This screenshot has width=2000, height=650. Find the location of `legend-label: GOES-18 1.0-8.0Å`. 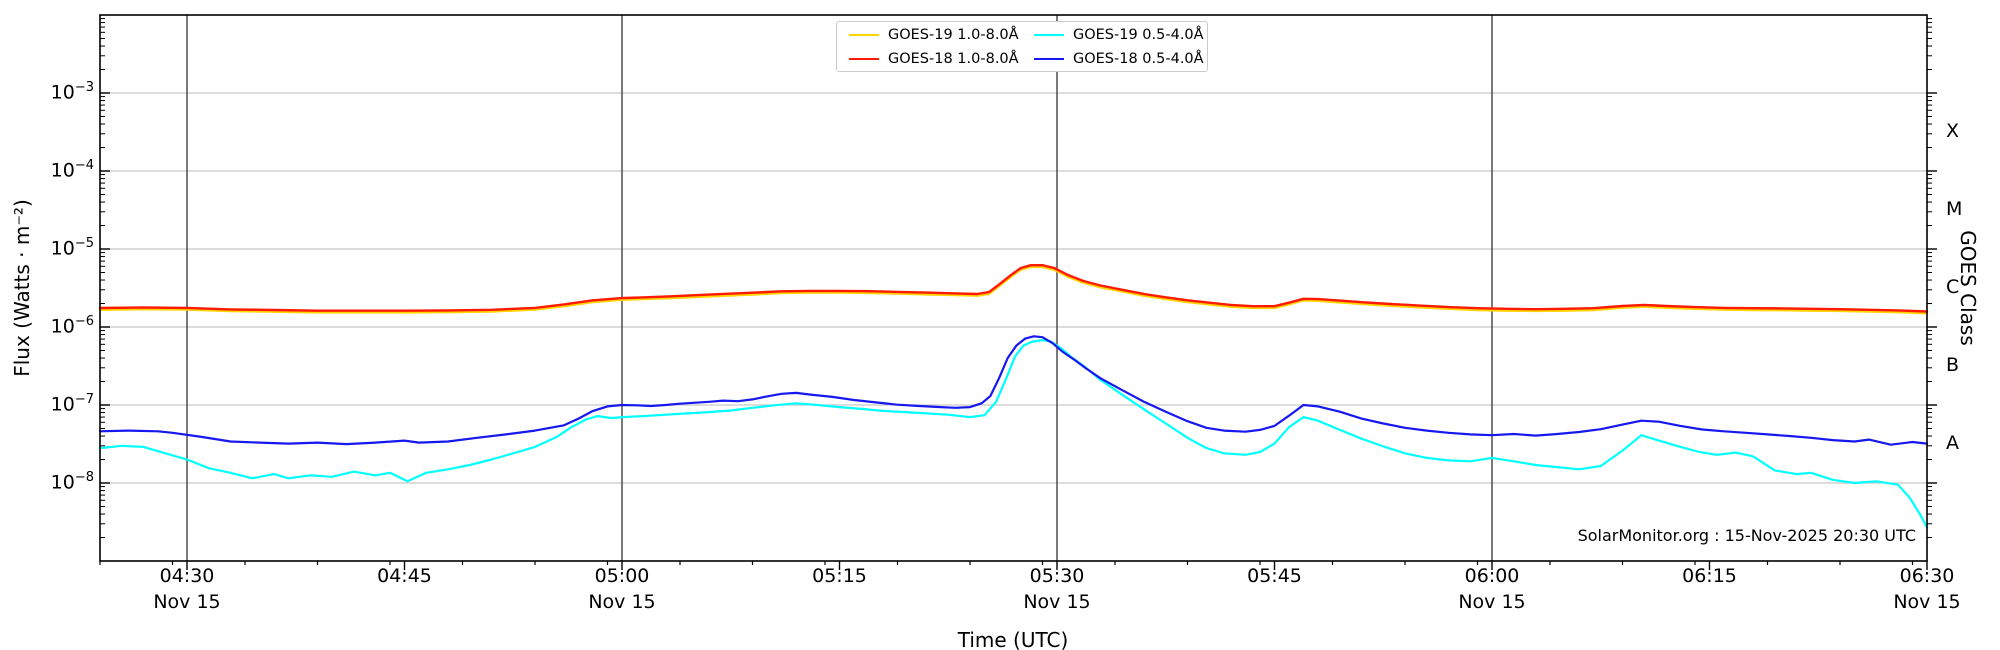

legend-label: GOES-18 1.0-8.0Å is located at coordinates (953, 58).